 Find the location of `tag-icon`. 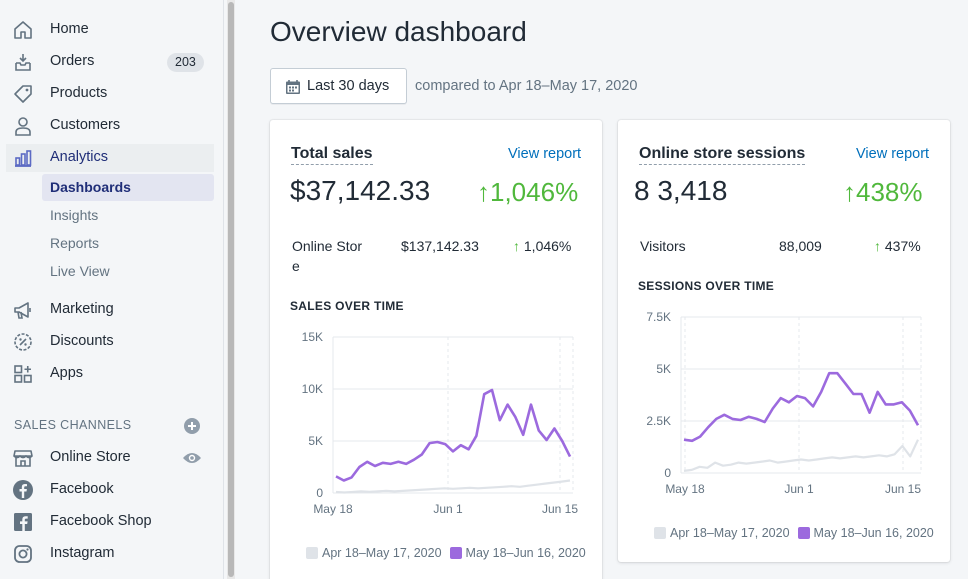

tag-icon is located at coordinates (23, 94).